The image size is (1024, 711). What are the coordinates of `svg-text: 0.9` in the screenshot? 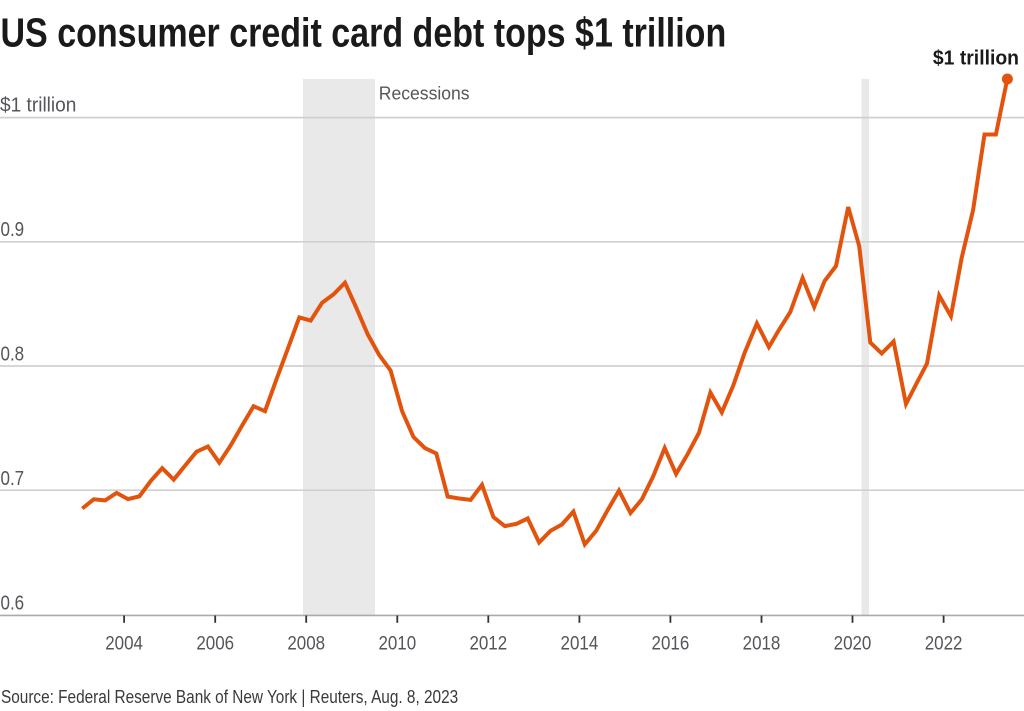 It's located at (13, 228).